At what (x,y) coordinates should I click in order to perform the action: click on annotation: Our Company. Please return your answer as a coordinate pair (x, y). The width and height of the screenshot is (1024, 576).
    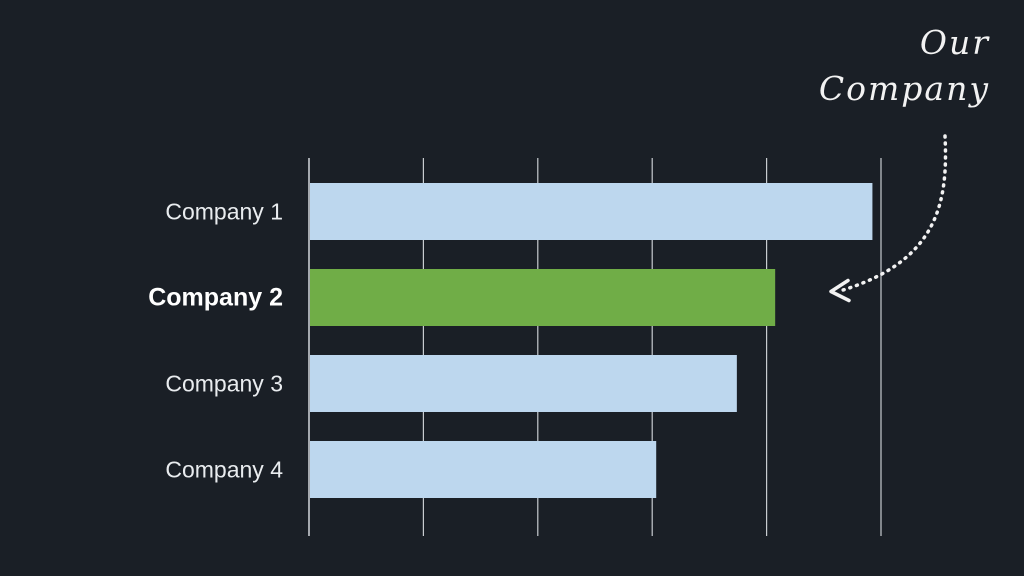
    Looking at the image, I should click on (904, 163).